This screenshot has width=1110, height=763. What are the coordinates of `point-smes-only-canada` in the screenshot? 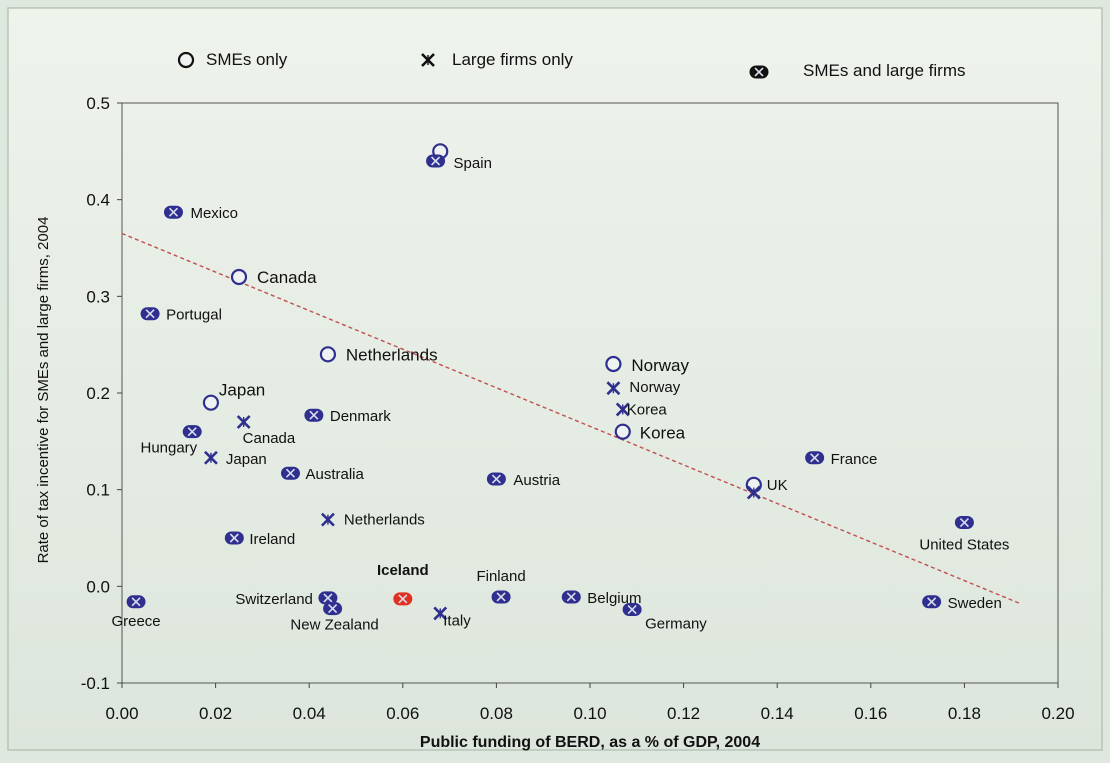 It's located at (239, 277).